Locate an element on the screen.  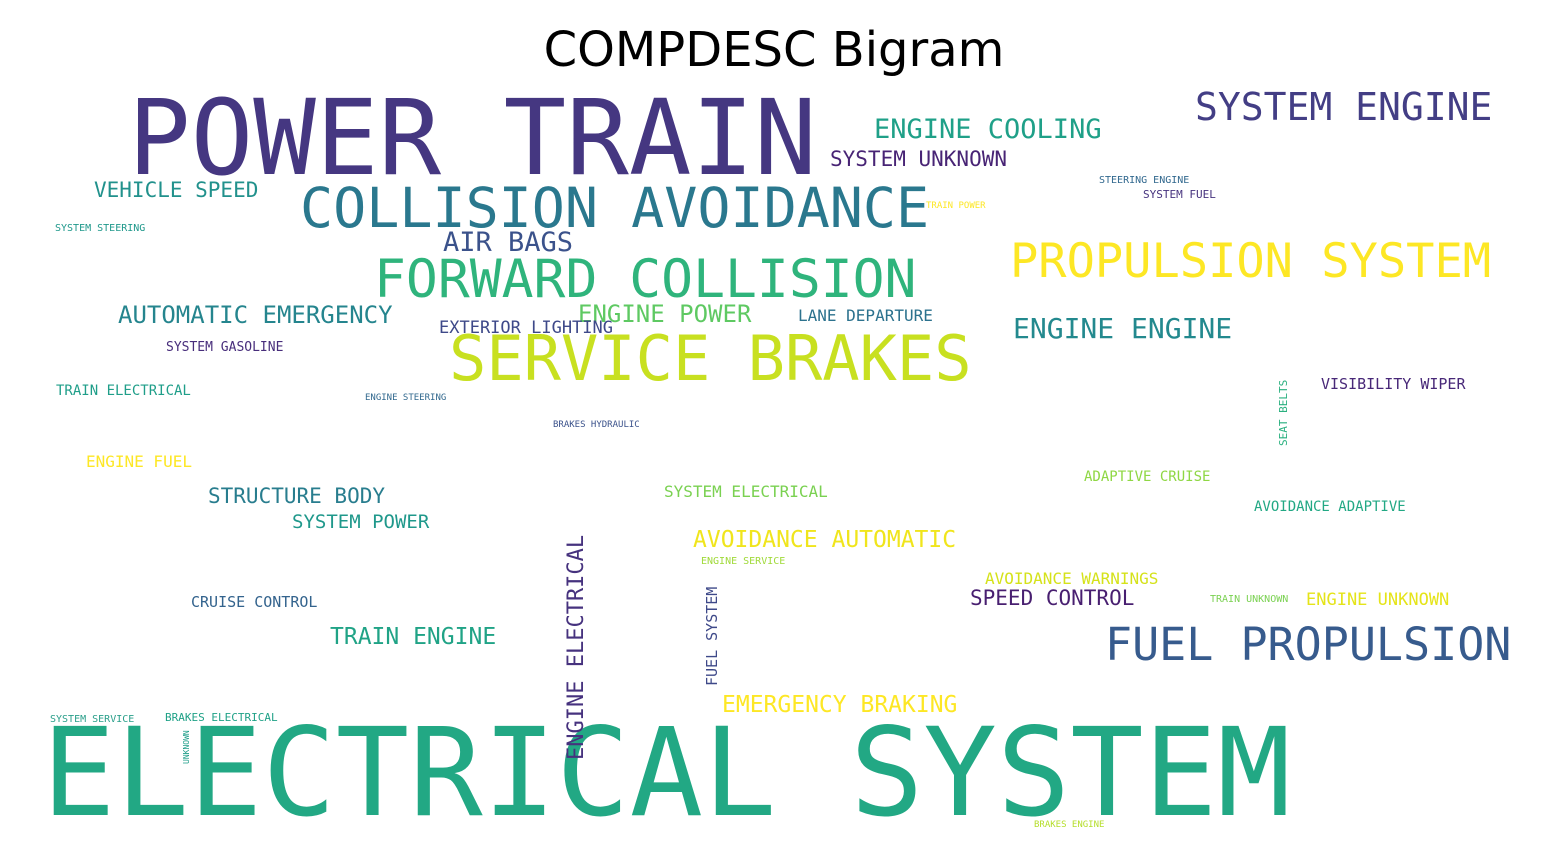
word-brakes-electrical: BRAKES ELECTRICAL is located at coordinates (221, 717).